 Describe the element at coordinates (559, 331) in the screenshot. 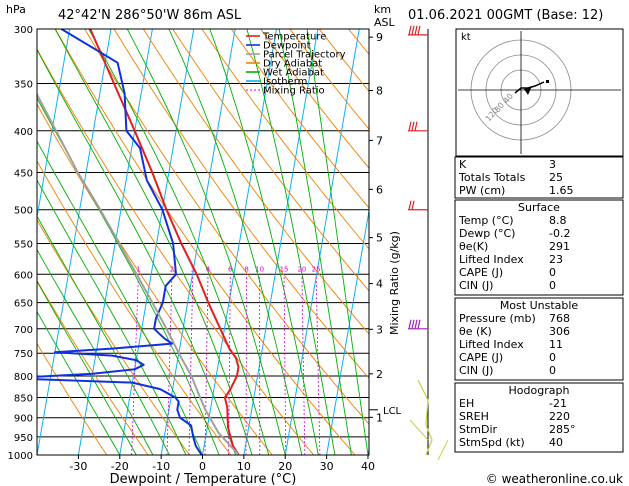

I see `table-row-value: 306` at that location.